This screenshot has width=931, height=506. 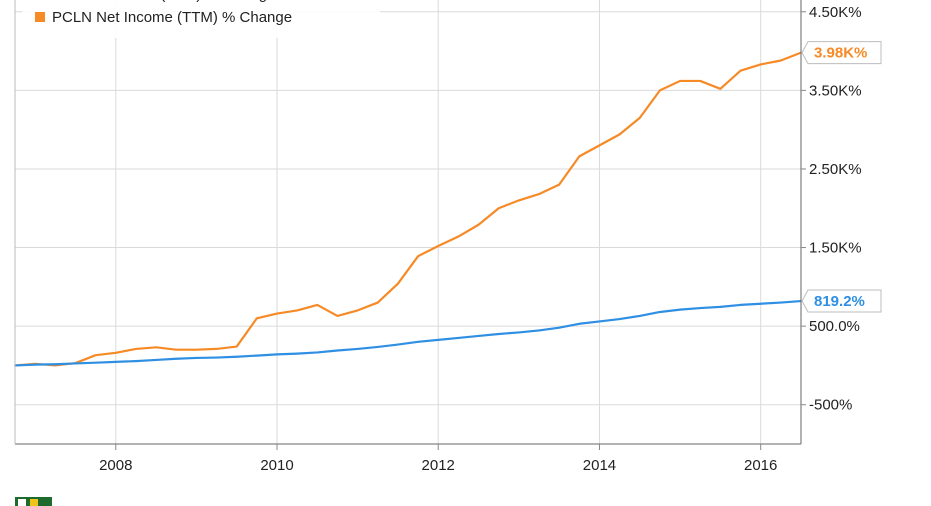 I want to click on y-axis-ticks: 4.50K% 3.50K% 2.50K% 1.50K% 500.0% -500%, so click(x=831, y=209).